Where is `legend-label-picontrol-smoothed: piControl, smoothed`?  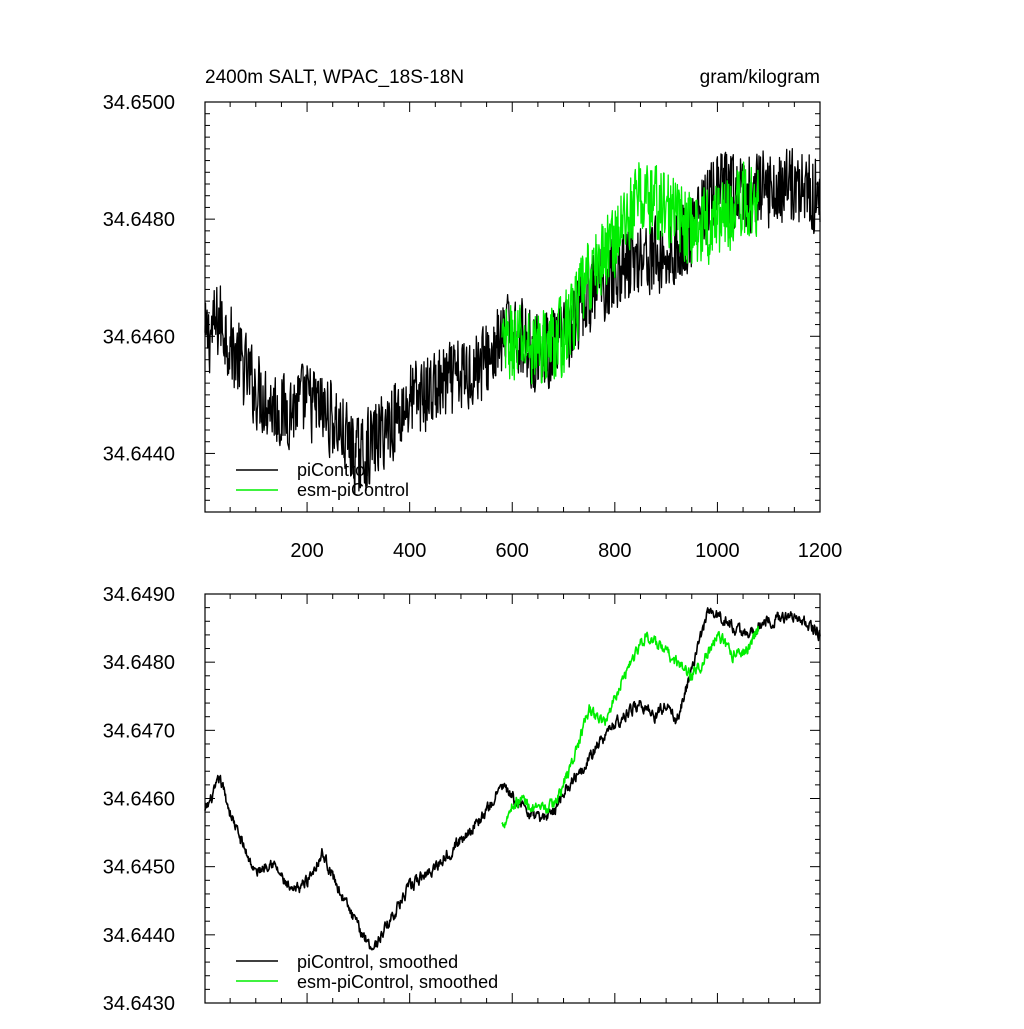
legend-label-picontrol-smoothed: piControl, smoothed is located at coordinates (377, 962).